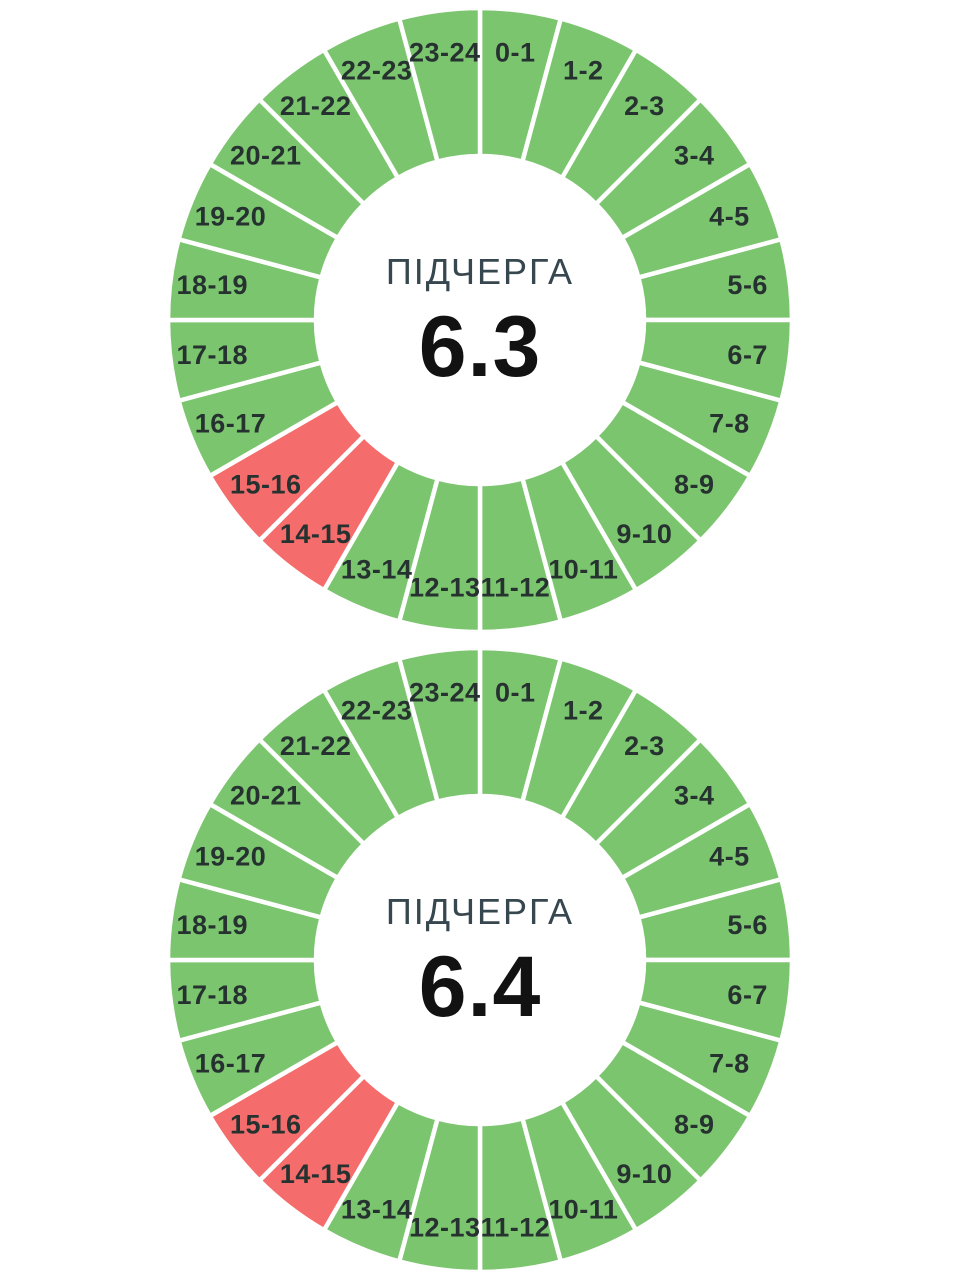 This screenshot has height=1280, width=960. Describe the element at coordinates (480, 987) in the screenshot. I see `subqueue-number: 6.4` at that location.